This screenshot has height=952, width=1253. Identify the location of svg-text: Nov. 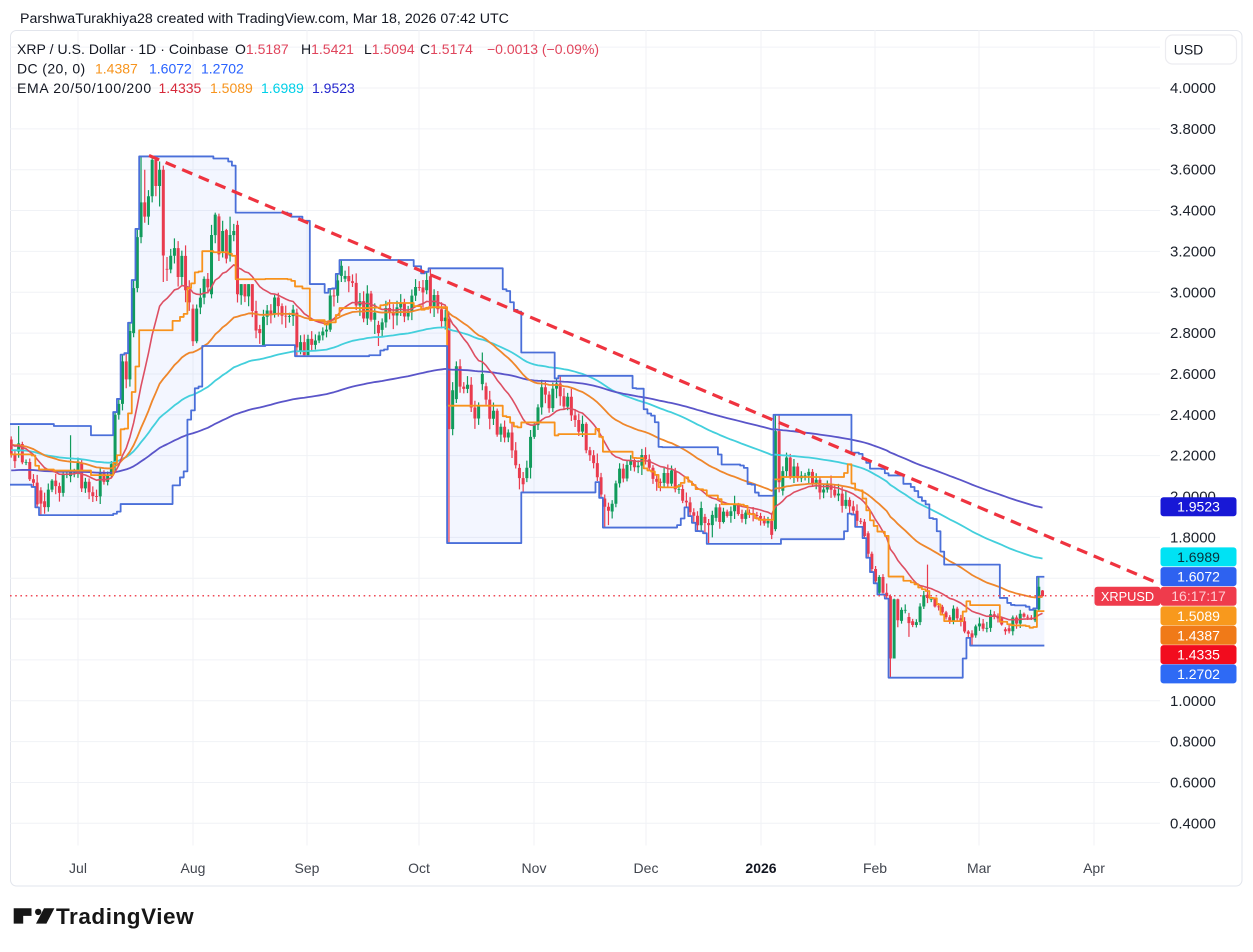
(534, 868).